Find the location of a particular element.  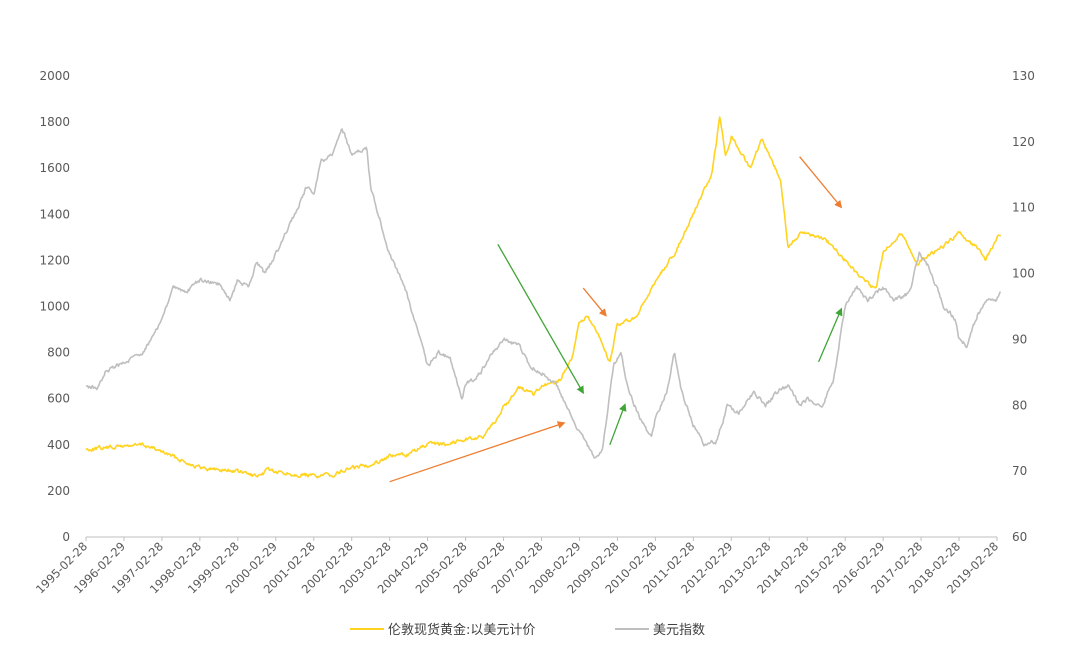

right-tick-label: 120 is located at coordinates (1023, 142).